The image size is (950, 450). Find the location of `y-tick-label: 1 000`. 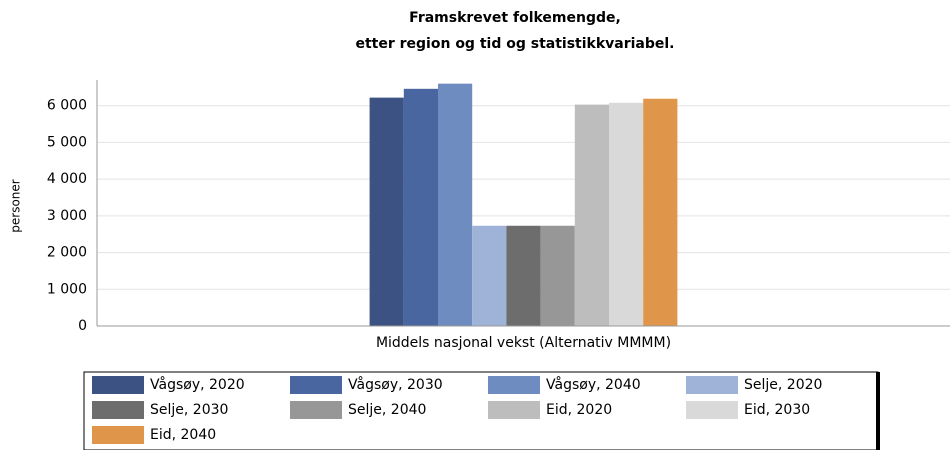

y-tick-label: 1 000 is located at coordinates (67, 289).